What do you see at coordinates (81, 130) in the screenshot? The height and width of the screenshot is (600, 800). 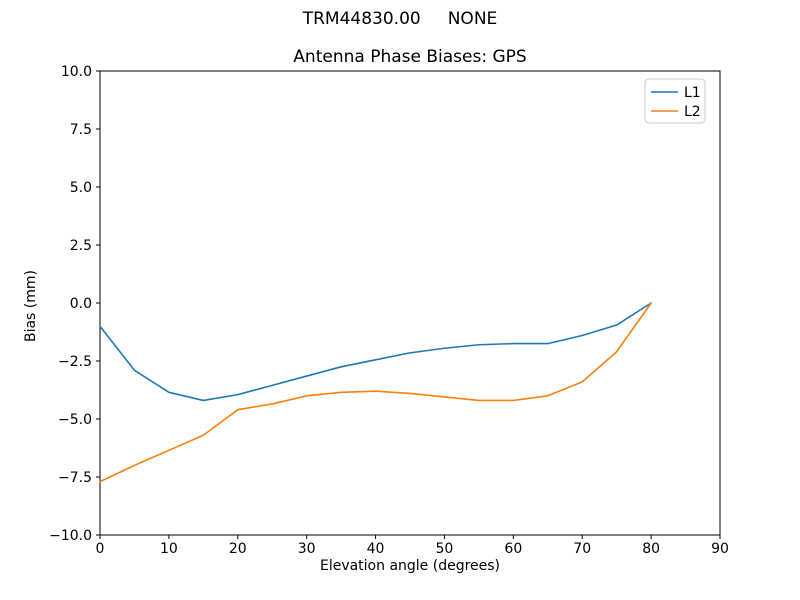 I see `y-tick-label: 7.5` at bounding box center [81, 130].